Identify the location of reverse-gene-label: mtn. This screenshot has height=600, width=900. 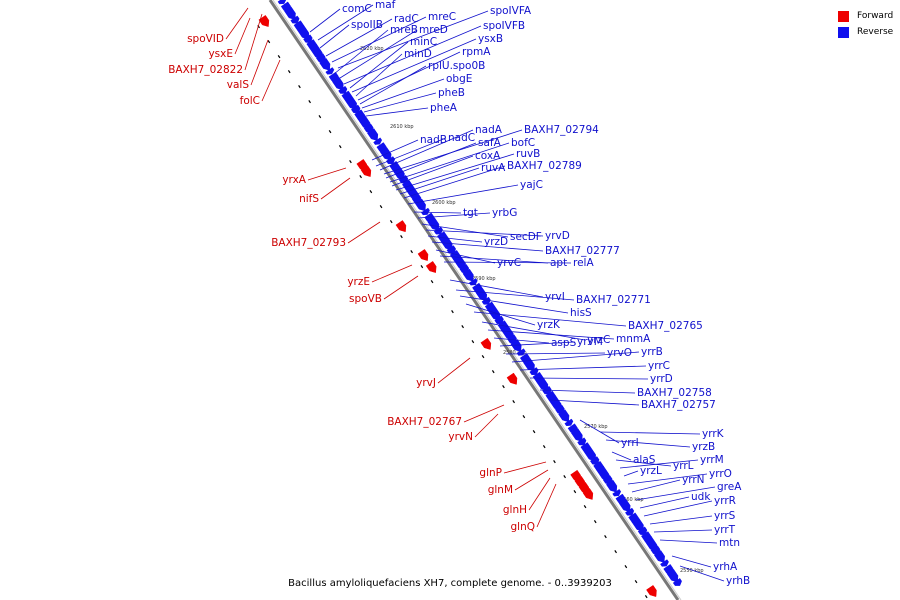
(729, 543).